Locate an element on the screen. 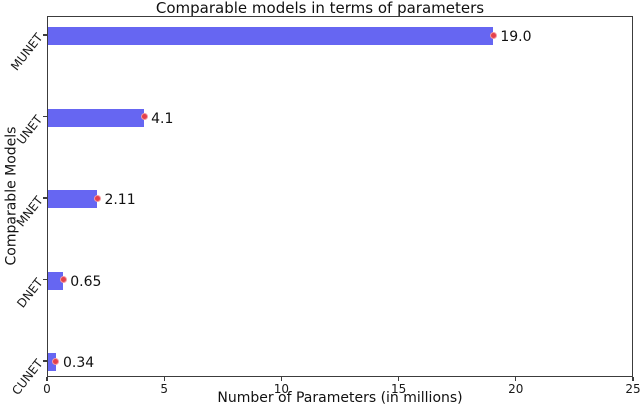 The image size is (640, 408). chart-title: Comparable models in terms of parameters is located at coordinates (320, 8).